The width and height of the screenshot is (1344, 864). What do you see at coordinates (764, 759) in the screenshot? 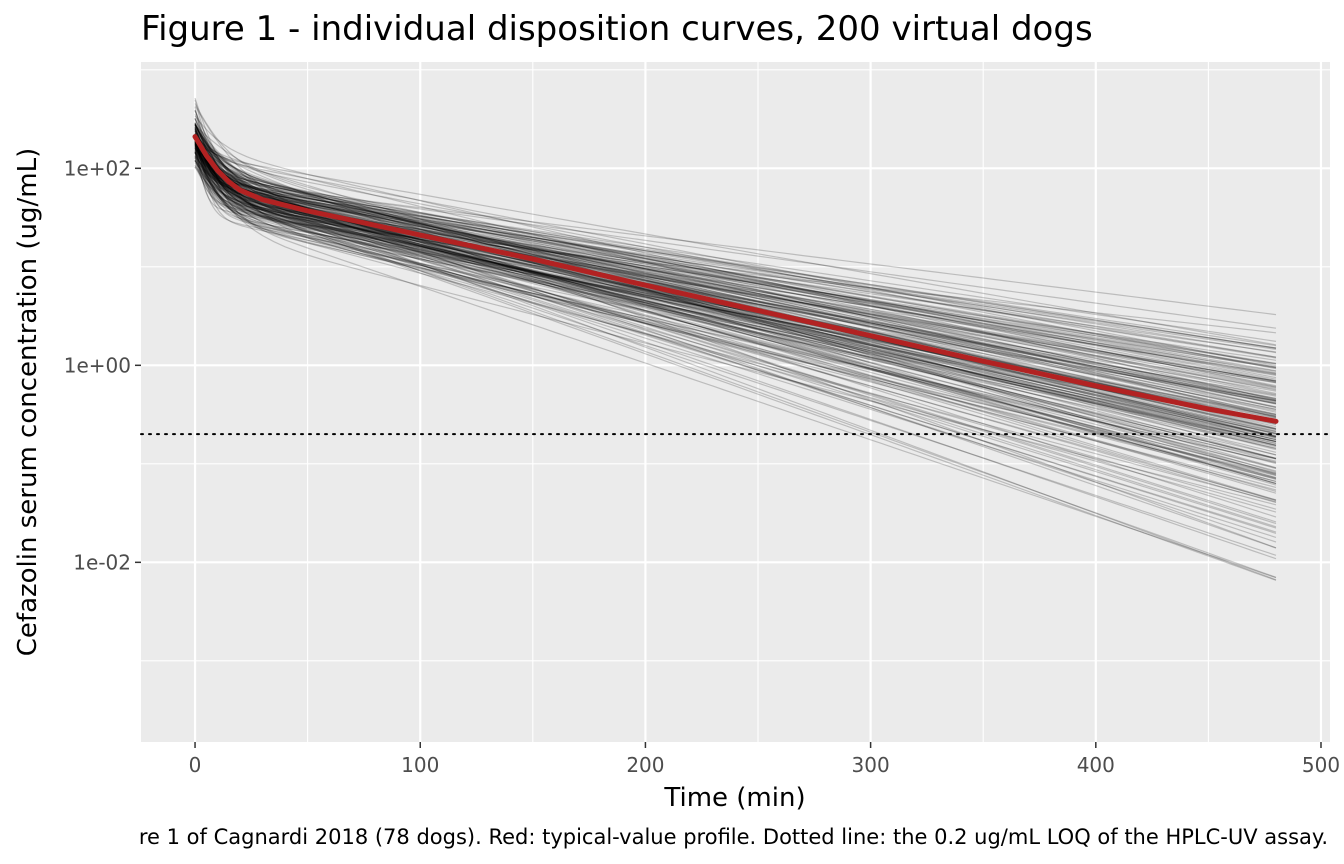
I see `x-axis: 0 100 200 300 400 500` at bounding box center [764, 759].